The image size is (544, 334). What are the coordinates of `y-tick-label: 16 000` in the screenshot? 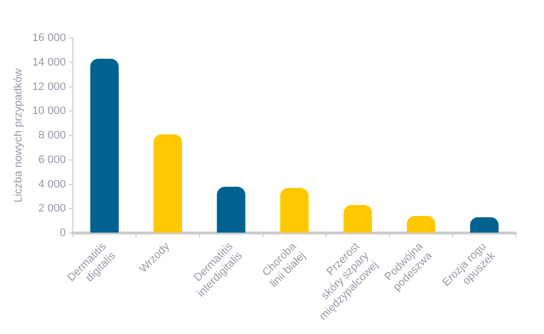 It's located at (49, 38).